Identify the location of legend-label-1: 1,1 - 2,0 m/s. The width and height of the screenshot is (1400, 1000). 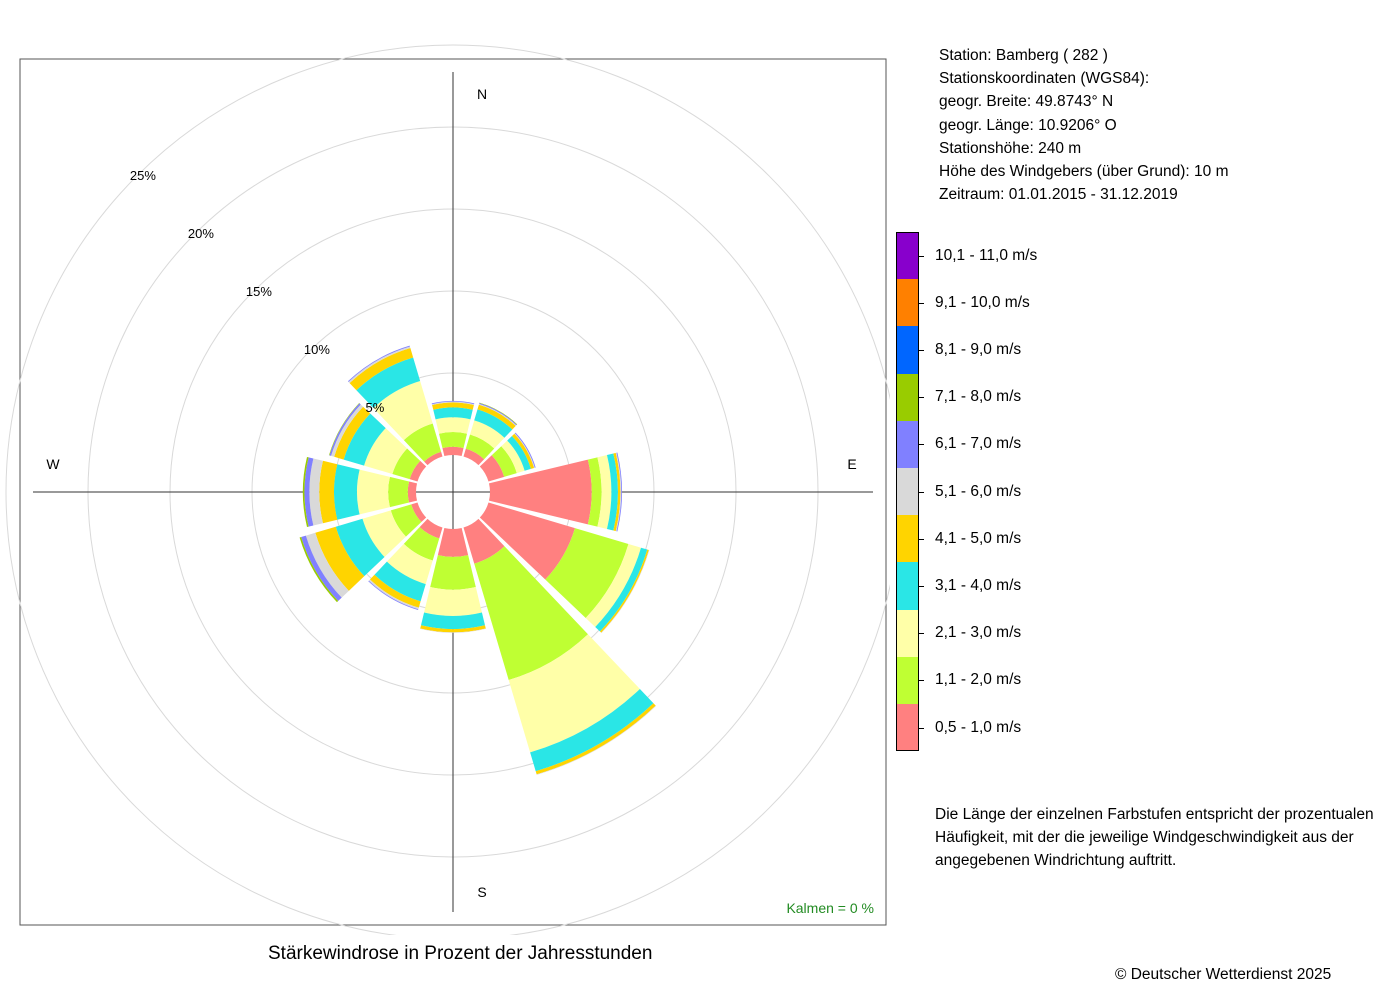
(978, 680).